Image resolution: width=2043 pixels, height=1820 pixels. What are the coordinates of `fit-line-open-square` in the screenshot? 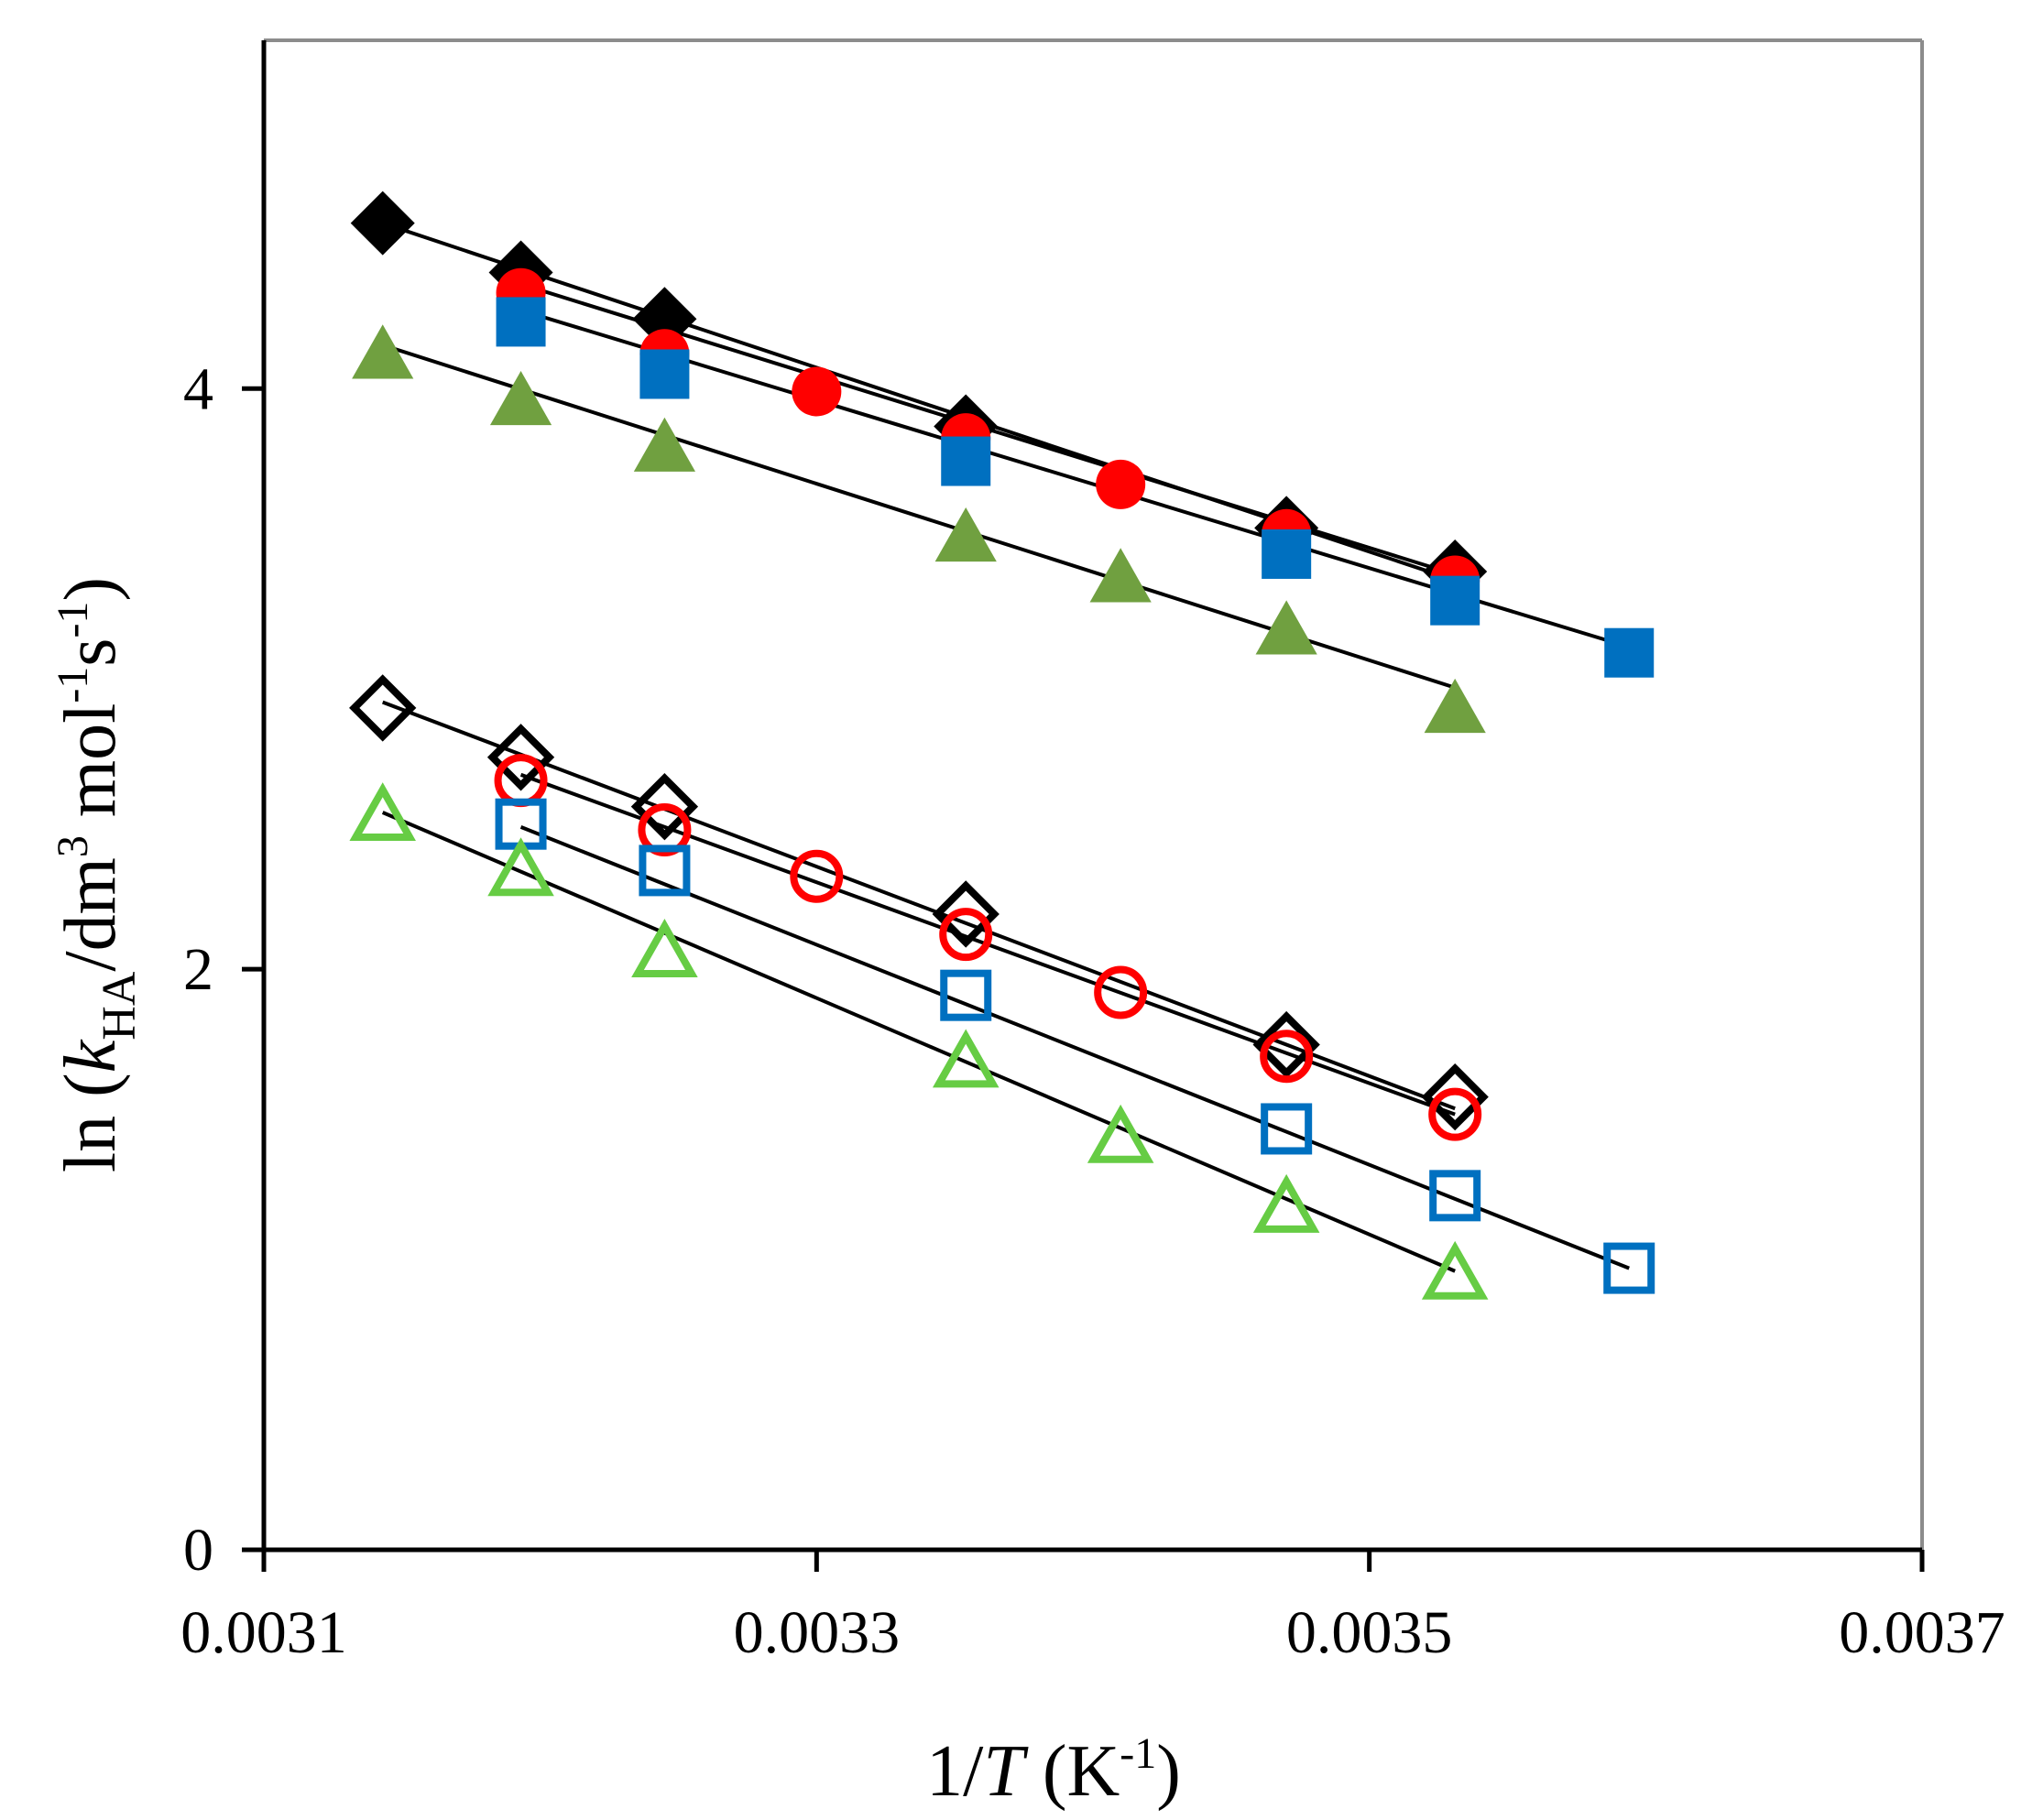 It's located at (1074, 1047).